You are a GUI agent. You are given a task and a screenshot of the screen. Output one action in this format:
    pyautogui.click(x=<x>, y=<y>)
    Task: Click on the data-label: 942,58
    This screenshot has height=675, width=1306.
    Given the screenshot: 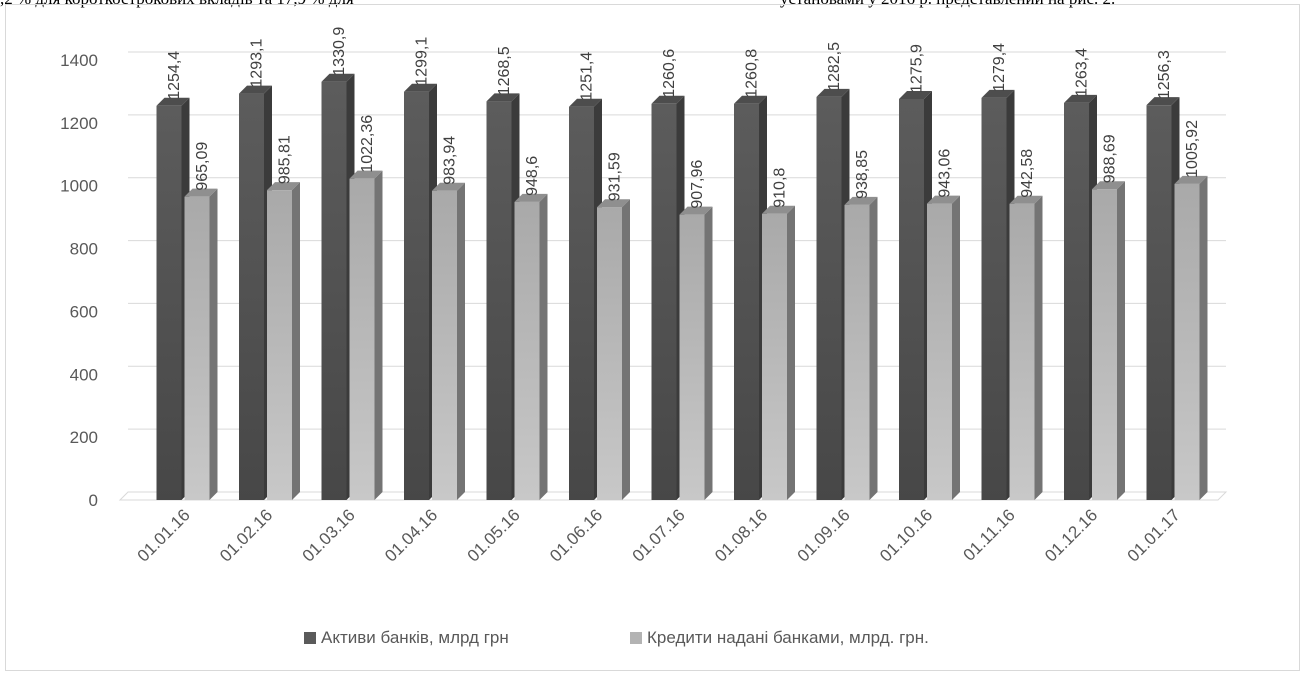 What is the action you would take?
    pyautogui.click(x=1027, y=173)
    